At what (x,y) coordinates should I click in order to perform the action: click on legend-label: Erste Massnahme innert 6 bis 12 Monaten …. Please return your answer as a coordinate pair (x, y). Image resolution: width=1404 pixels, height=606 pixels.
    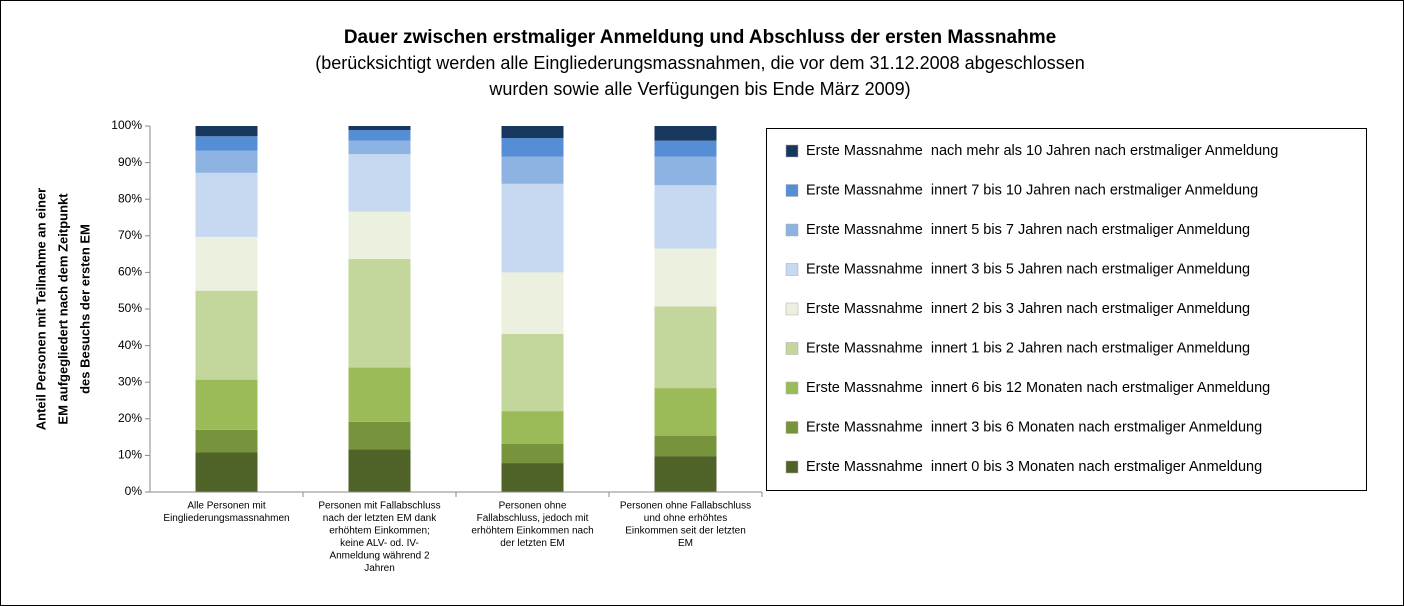
    Looking at the image, I should click on (1038, 388).